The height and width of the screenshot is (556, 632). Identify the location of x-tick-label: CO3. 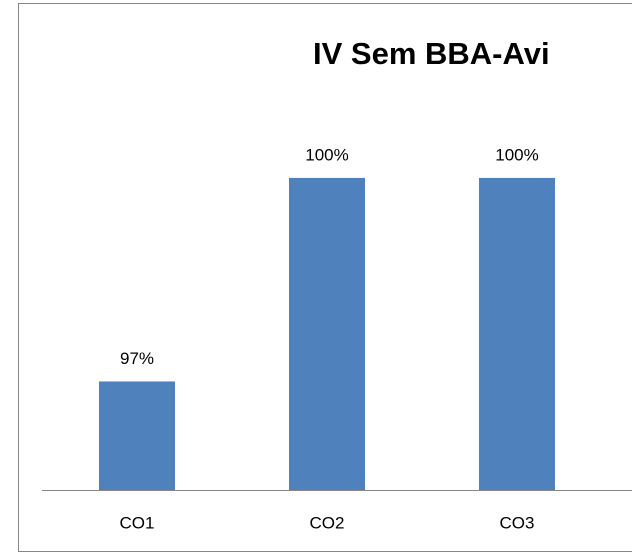
(517, 522).